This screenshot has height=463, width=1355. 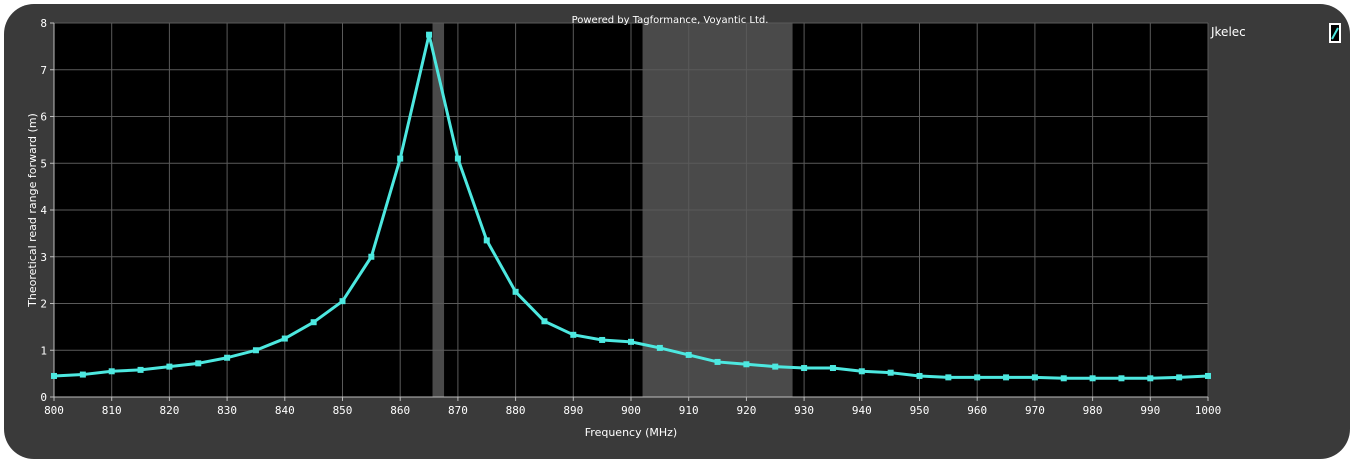 I want to click on x-tick-label: 820, so click(x=169, y=410).